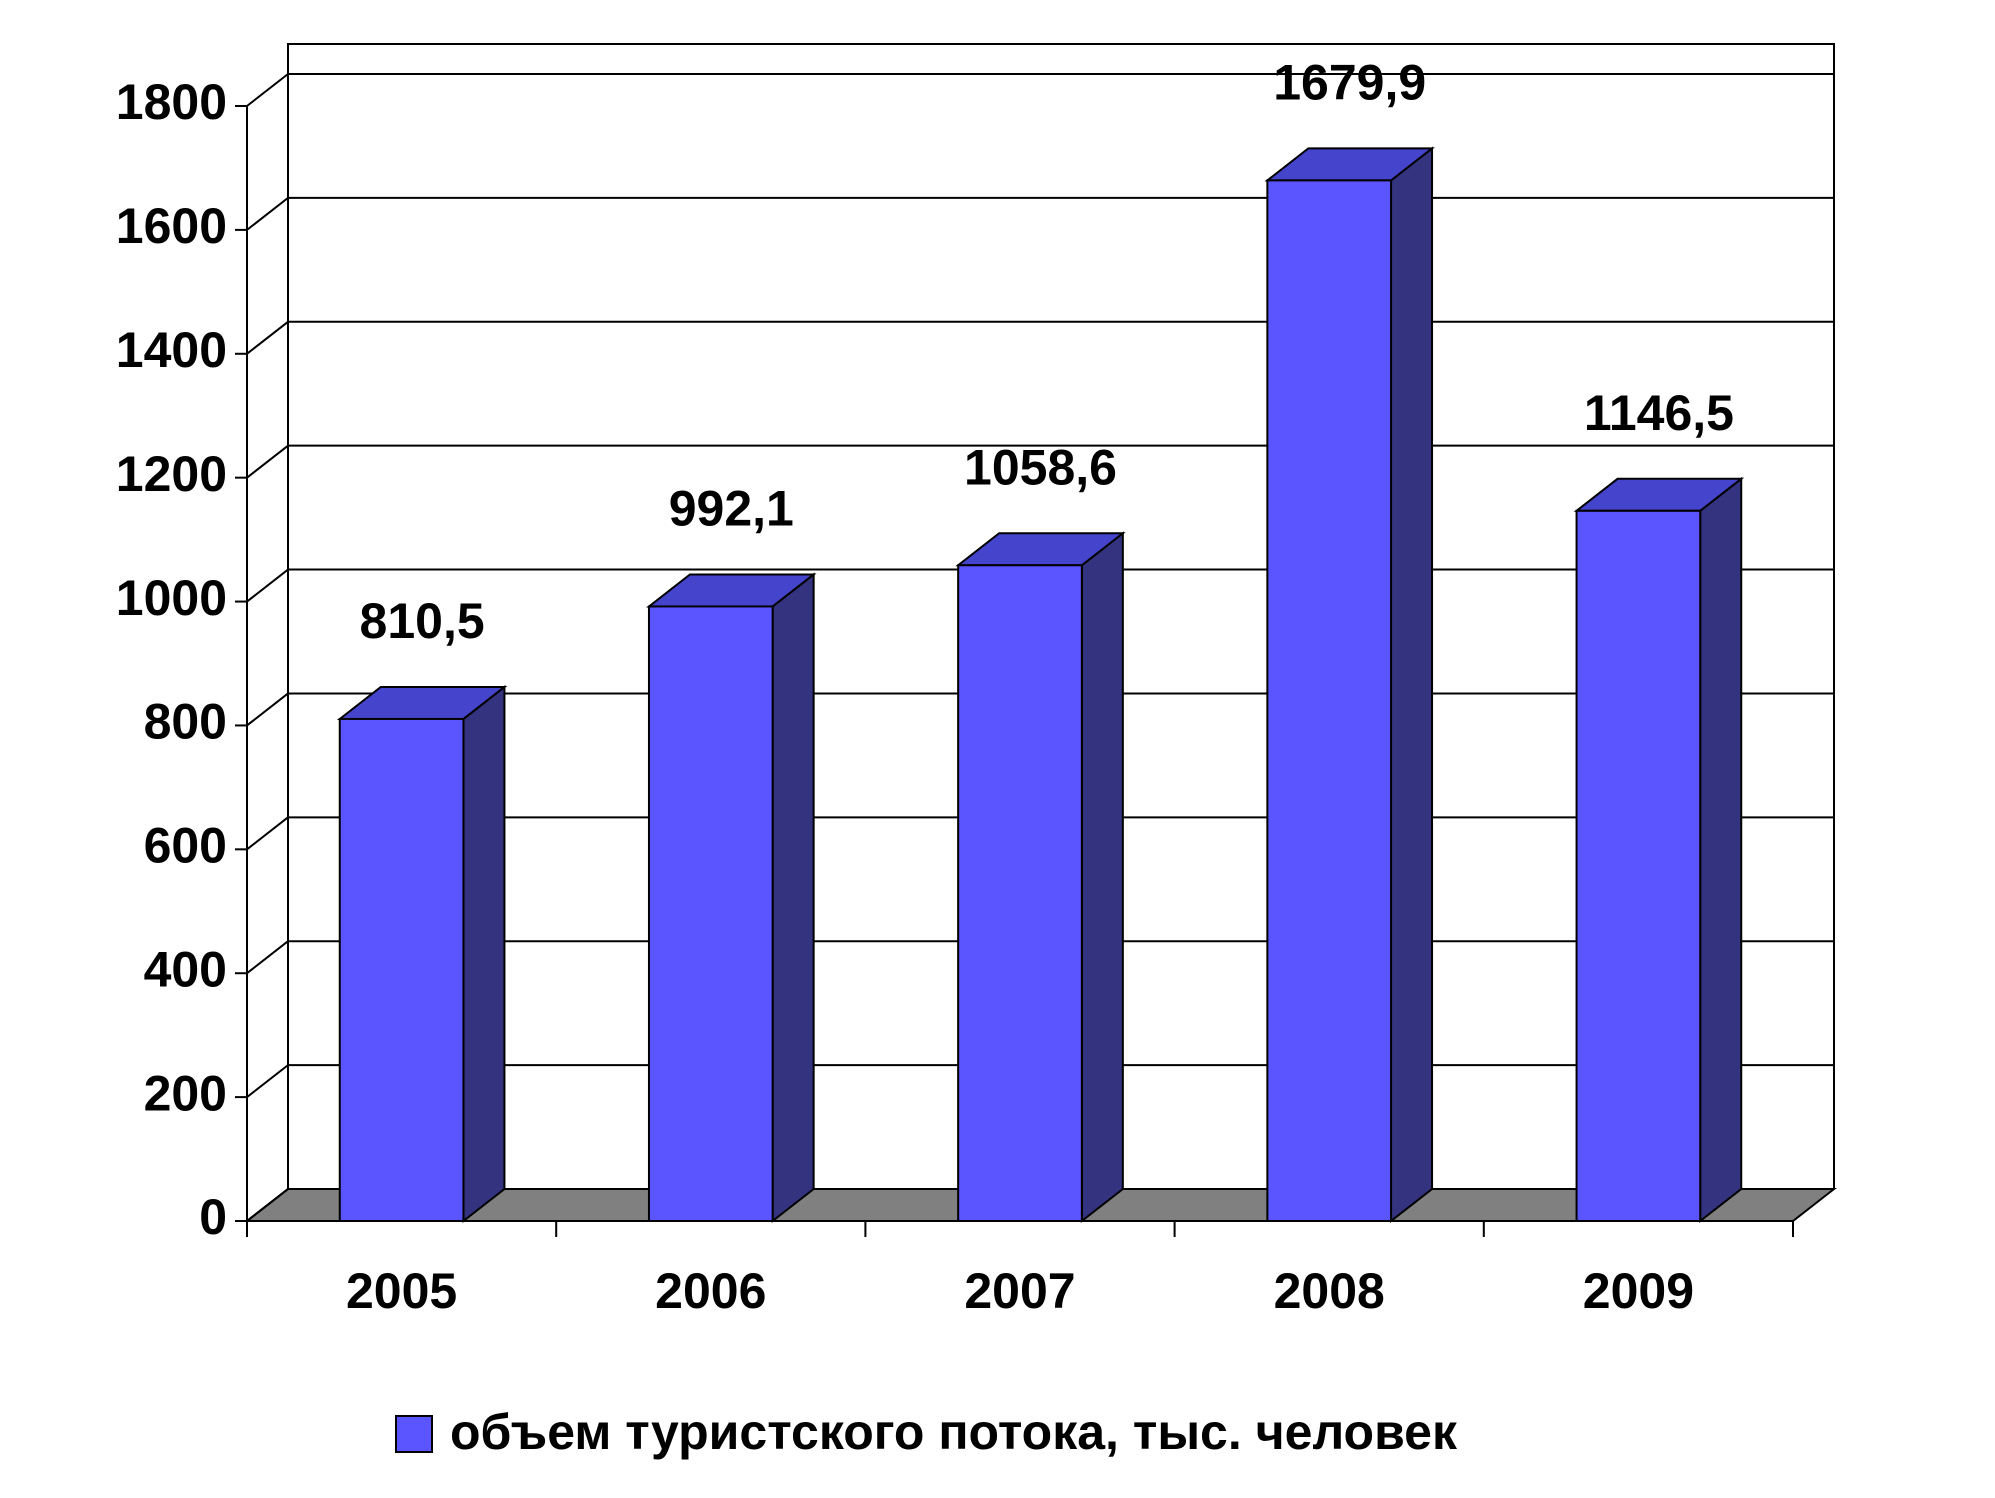 The width and height of the screenshot is (1995, 1498). What do you see at coordinates (1040, 467) in the screenshot?
I see `data-label: 1058,6` at bounding box center [1040, 467].